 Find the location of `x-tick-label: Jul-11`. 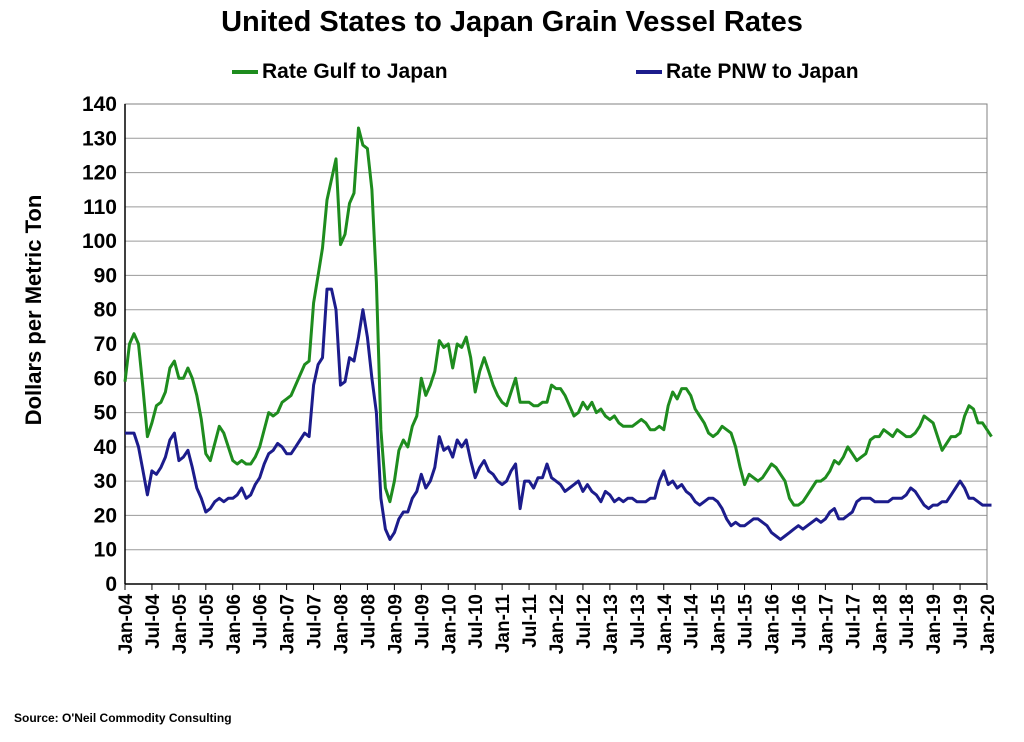

x-tick-label: Jul-11 is located at coordinates (530, 621).